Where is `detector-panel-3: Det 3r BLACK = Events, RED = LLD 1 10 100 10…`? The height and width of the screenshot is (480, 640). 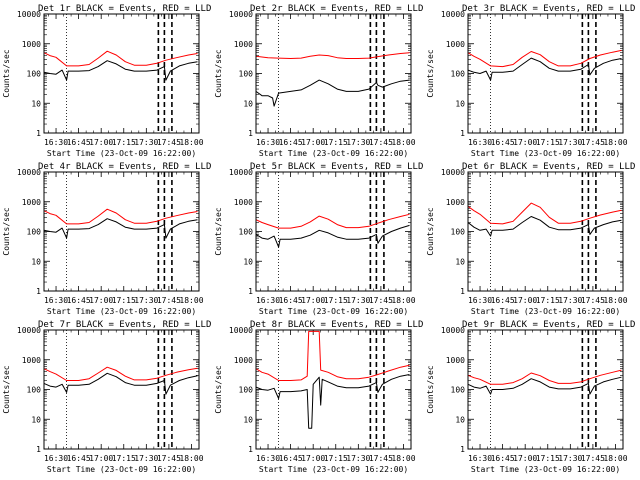 detector-panel-3: Det 3r BLACK = Events, RED = LLD 1 10 100 10… is located at coordinates (530, 81).